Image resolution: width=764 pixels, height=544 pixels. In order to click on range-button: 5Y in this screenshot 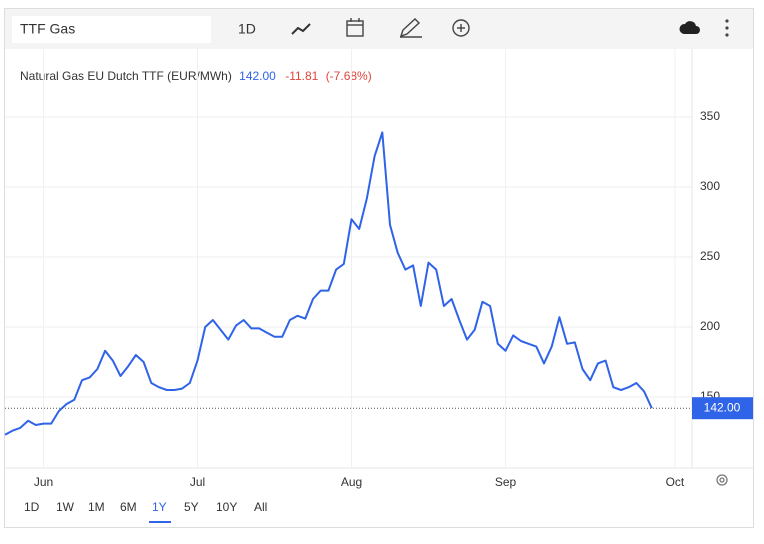, I will do `click(191, 507)`.